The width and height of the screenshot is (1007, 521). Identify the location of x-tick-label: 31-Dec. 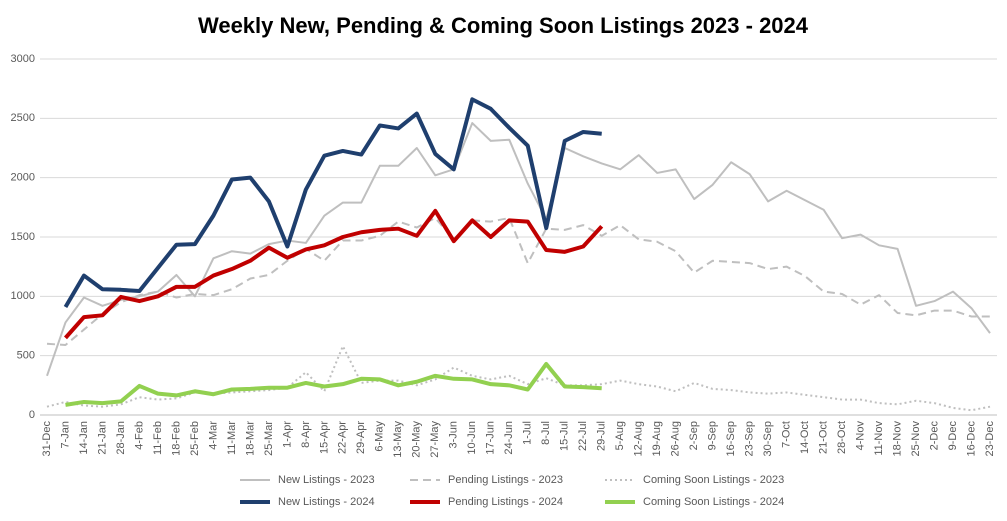
(47, 439).